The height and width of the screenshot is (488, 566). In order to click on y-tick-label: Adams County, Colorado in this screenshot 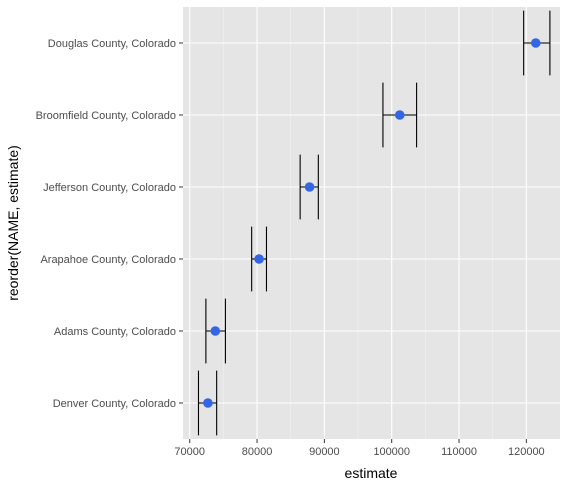, I will do `click(115, 332)`.